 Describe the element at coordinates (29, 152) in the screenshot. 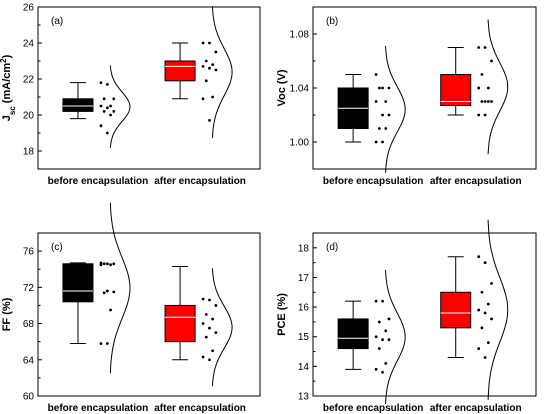

I see `y-tick-label: 18` at that location.